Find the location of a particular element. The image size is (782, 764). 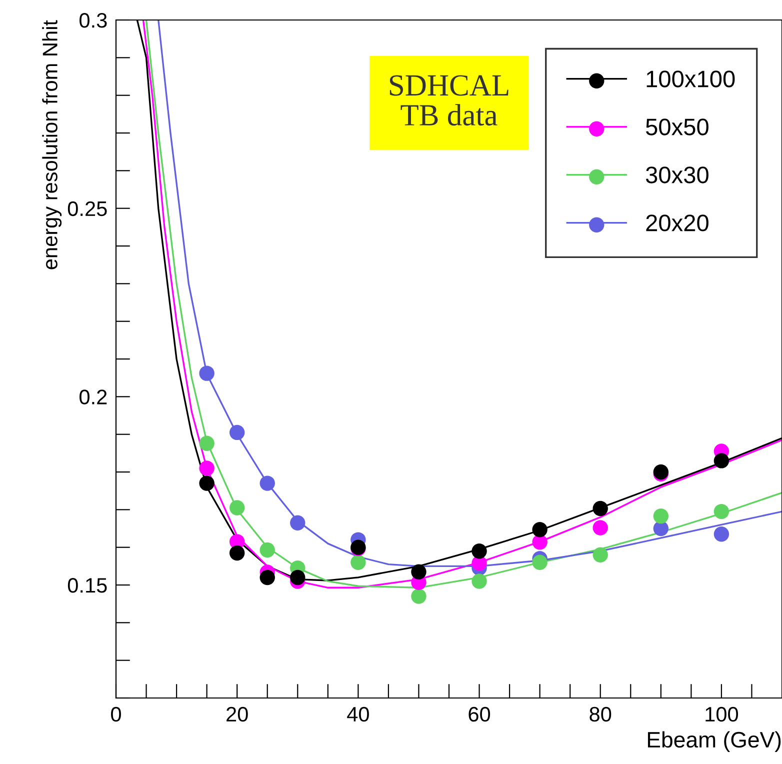

y-tick-label: 0.15 is located at coordinates (87, 585).